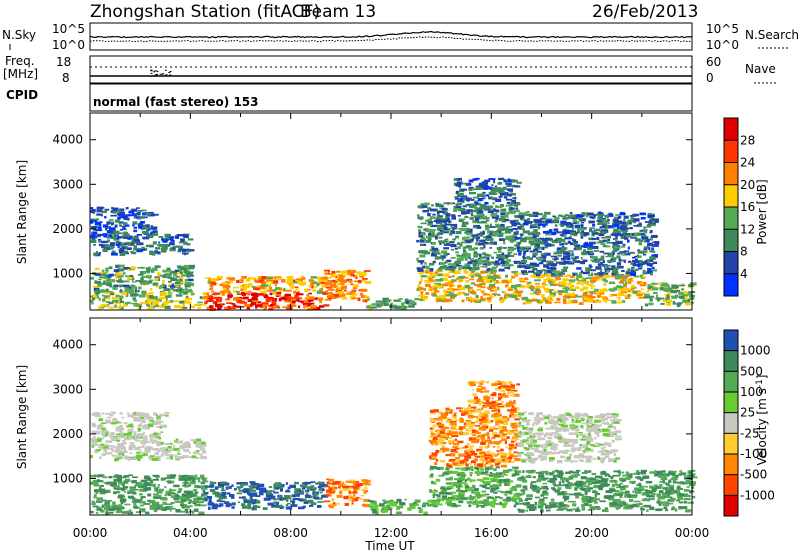  Describe the element at coordinates (391, 35) in the screenshot. I see `nsky-trace` at that location.